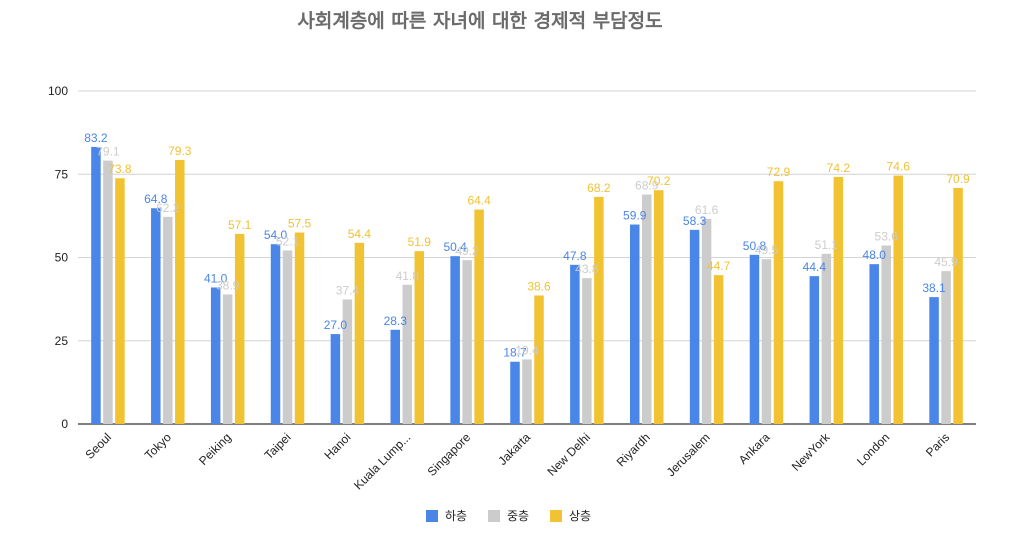 This screenshot has height=550, width=1024. What do you see at coordinates (240, 225) in the screenshot?
I see `data-label: 57.1` at bounding box center [240, 225].